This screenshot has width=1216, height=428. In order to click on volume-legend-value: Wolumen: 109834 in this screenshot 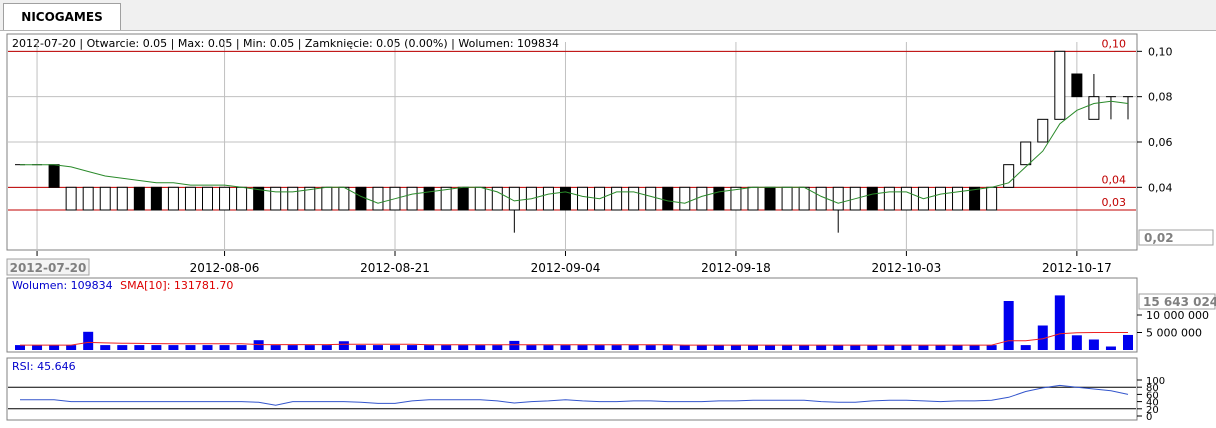, I will do `click(62, 285)`.